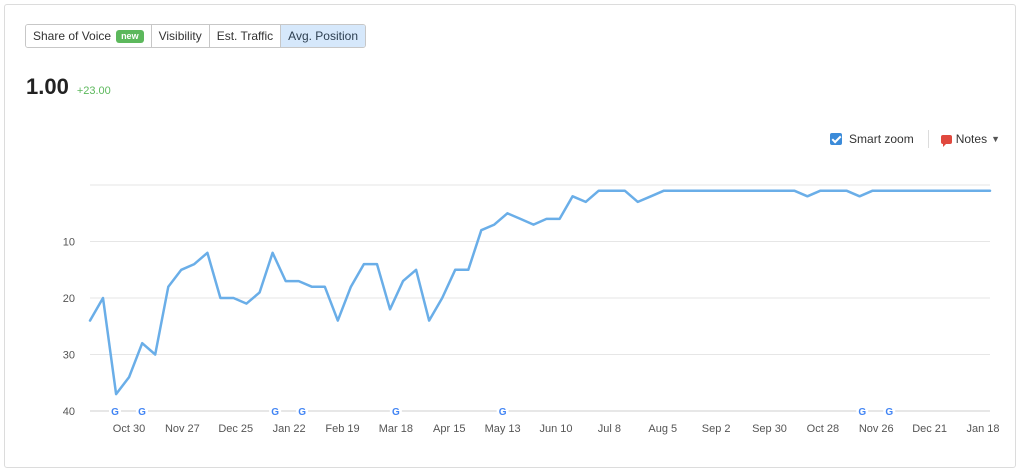  I want to click on notes-dropdown: Notes ▼, so click(970, 139).